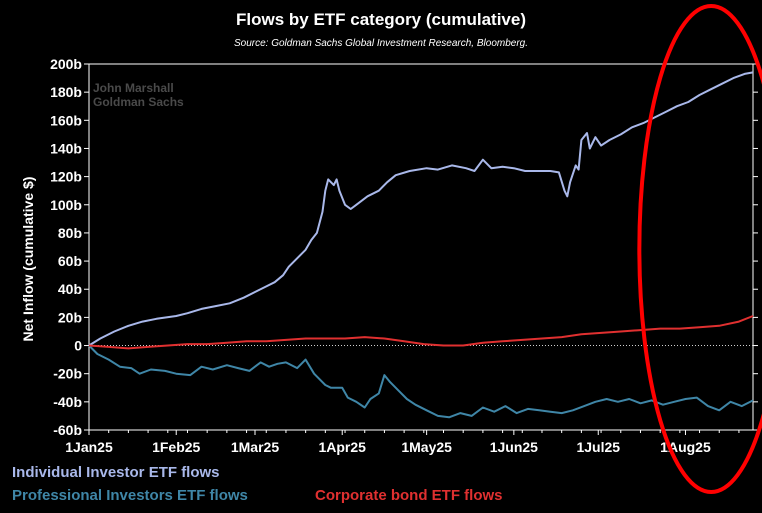  Describe the element at coordinates (421, 332) in the screenshot. I see `series-corporate-bond-line` at that location.